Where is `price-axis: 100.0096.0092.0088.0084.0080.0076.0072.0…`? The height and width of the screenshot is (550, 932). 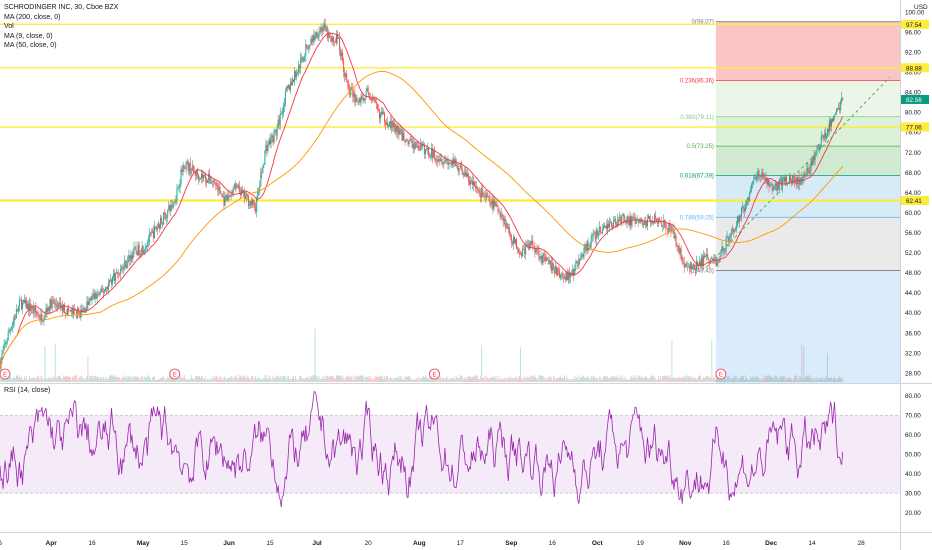 price-axis: 100.0096.0092.0088.0084.0080.0076.0072.0… is located at coordinates (915, 193).